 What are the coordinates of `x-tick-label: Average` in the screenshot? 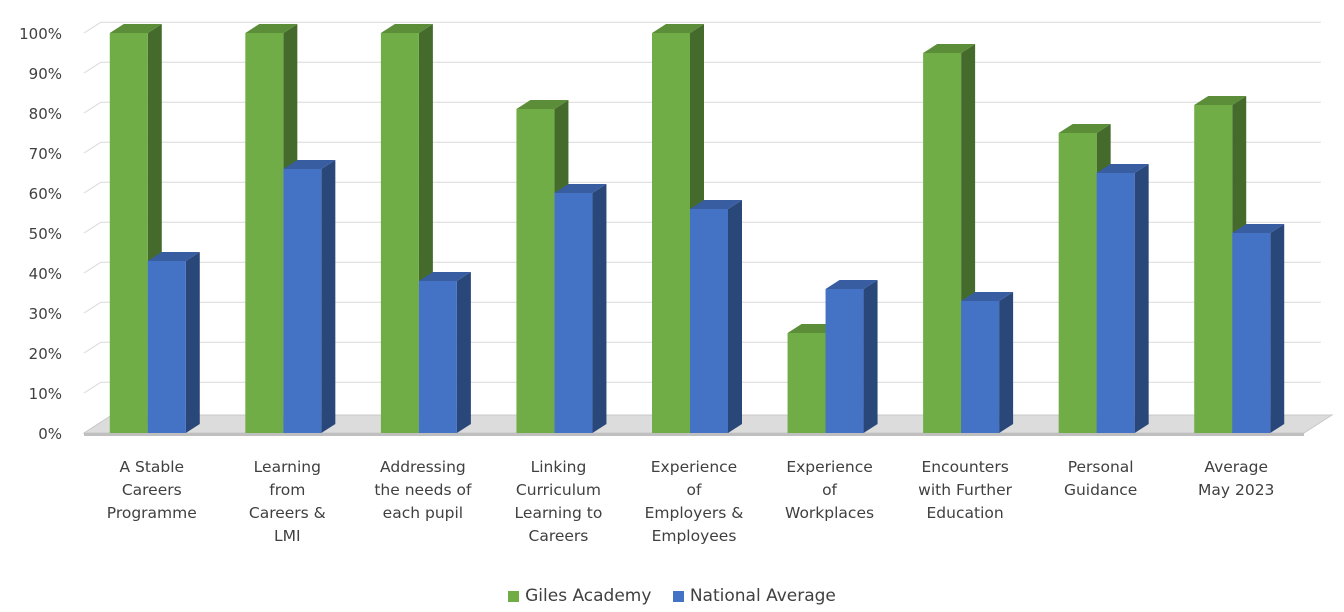 It's located at (1236, 467).